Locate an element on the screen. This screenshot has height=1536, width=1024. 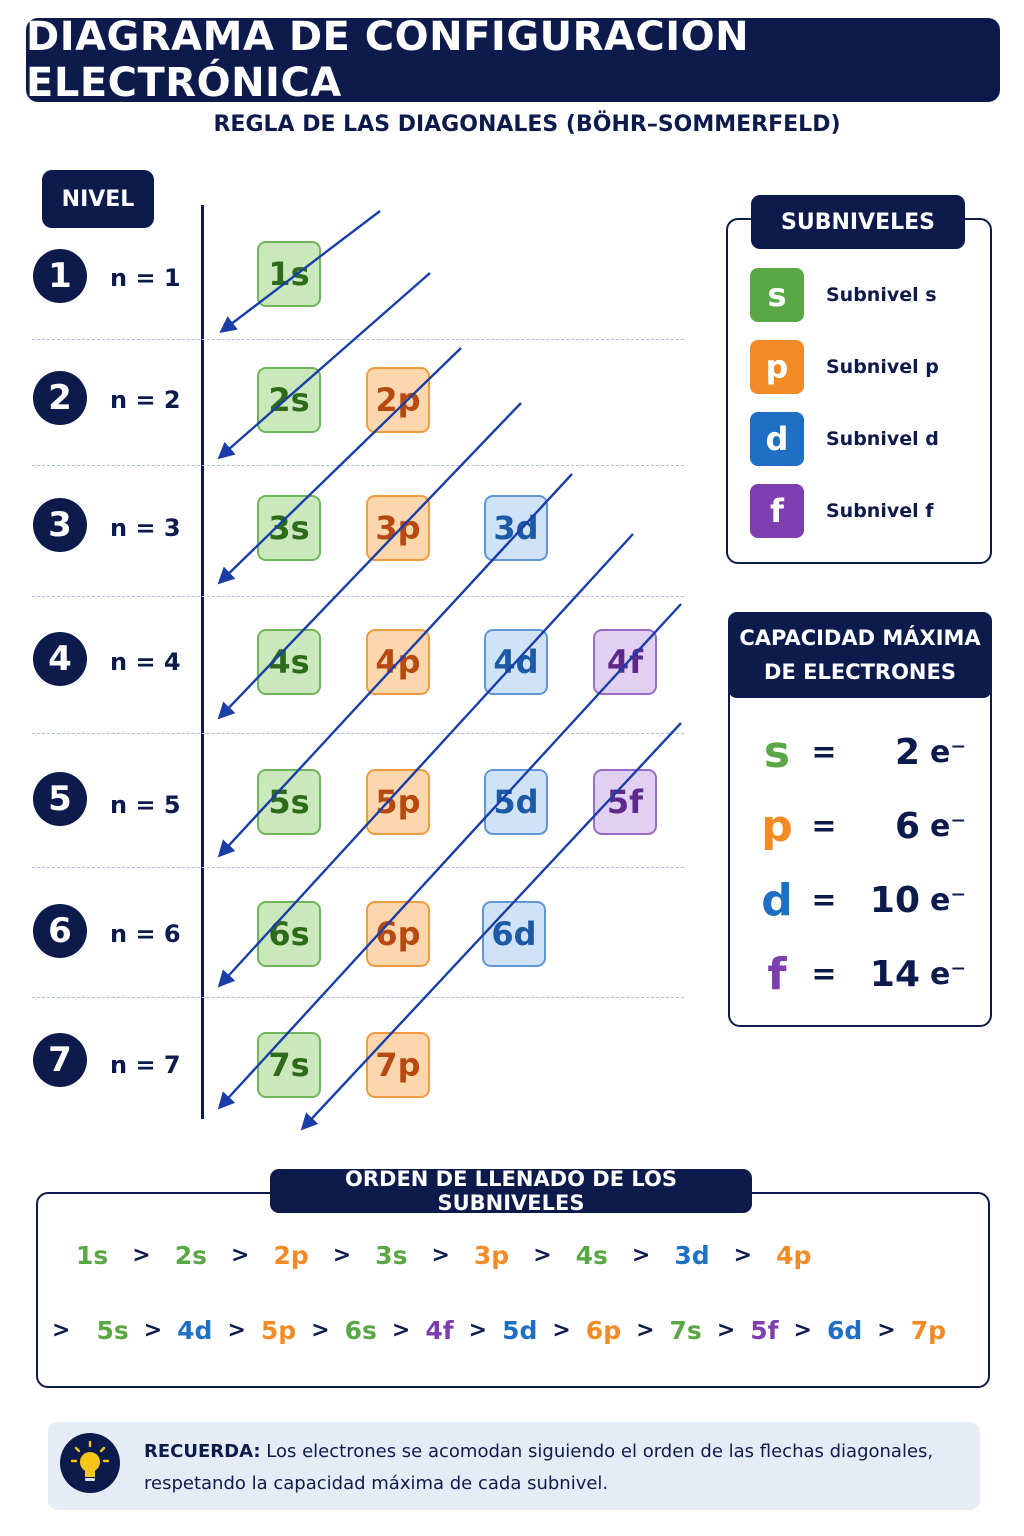
order-item-6p: 6p is located at coordinates (603, 1330).